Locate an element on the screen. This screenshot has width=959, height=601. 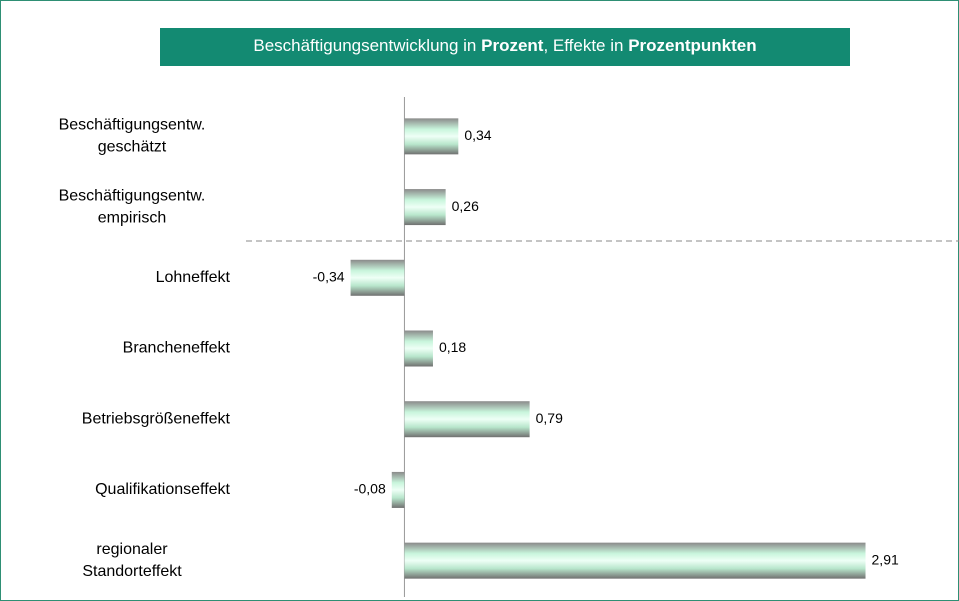
category-label: Standorteffekt is located at coordinates (132, 571).